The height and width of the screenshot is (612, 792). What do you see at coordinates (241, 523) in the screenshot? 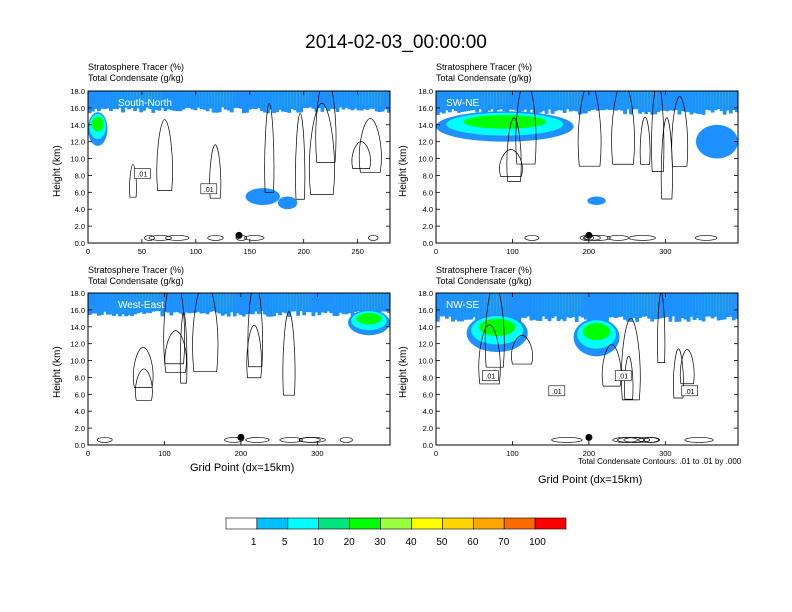
I see `colorbar-segment` at bounding box center [241, 523].